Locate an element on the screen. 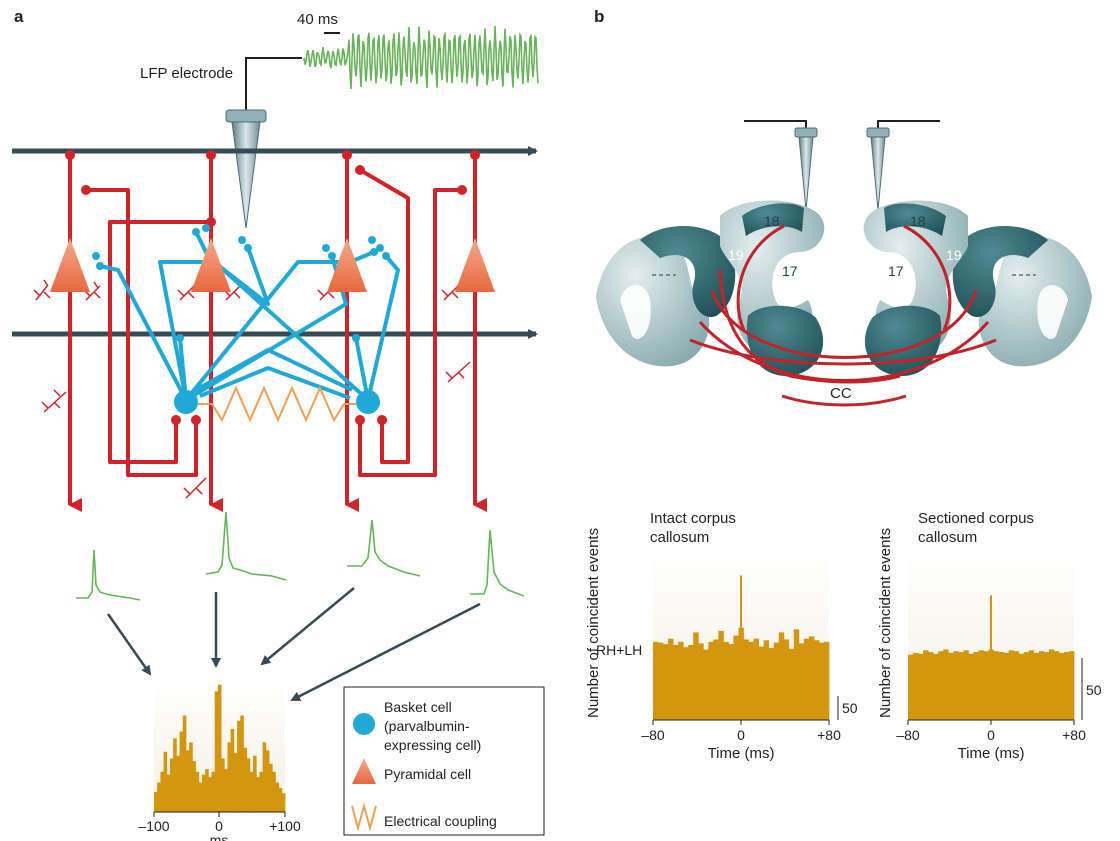 The image size is (1120, 841). lfp-electrode-label: LFP electrode is located at coordinates (186, 73).